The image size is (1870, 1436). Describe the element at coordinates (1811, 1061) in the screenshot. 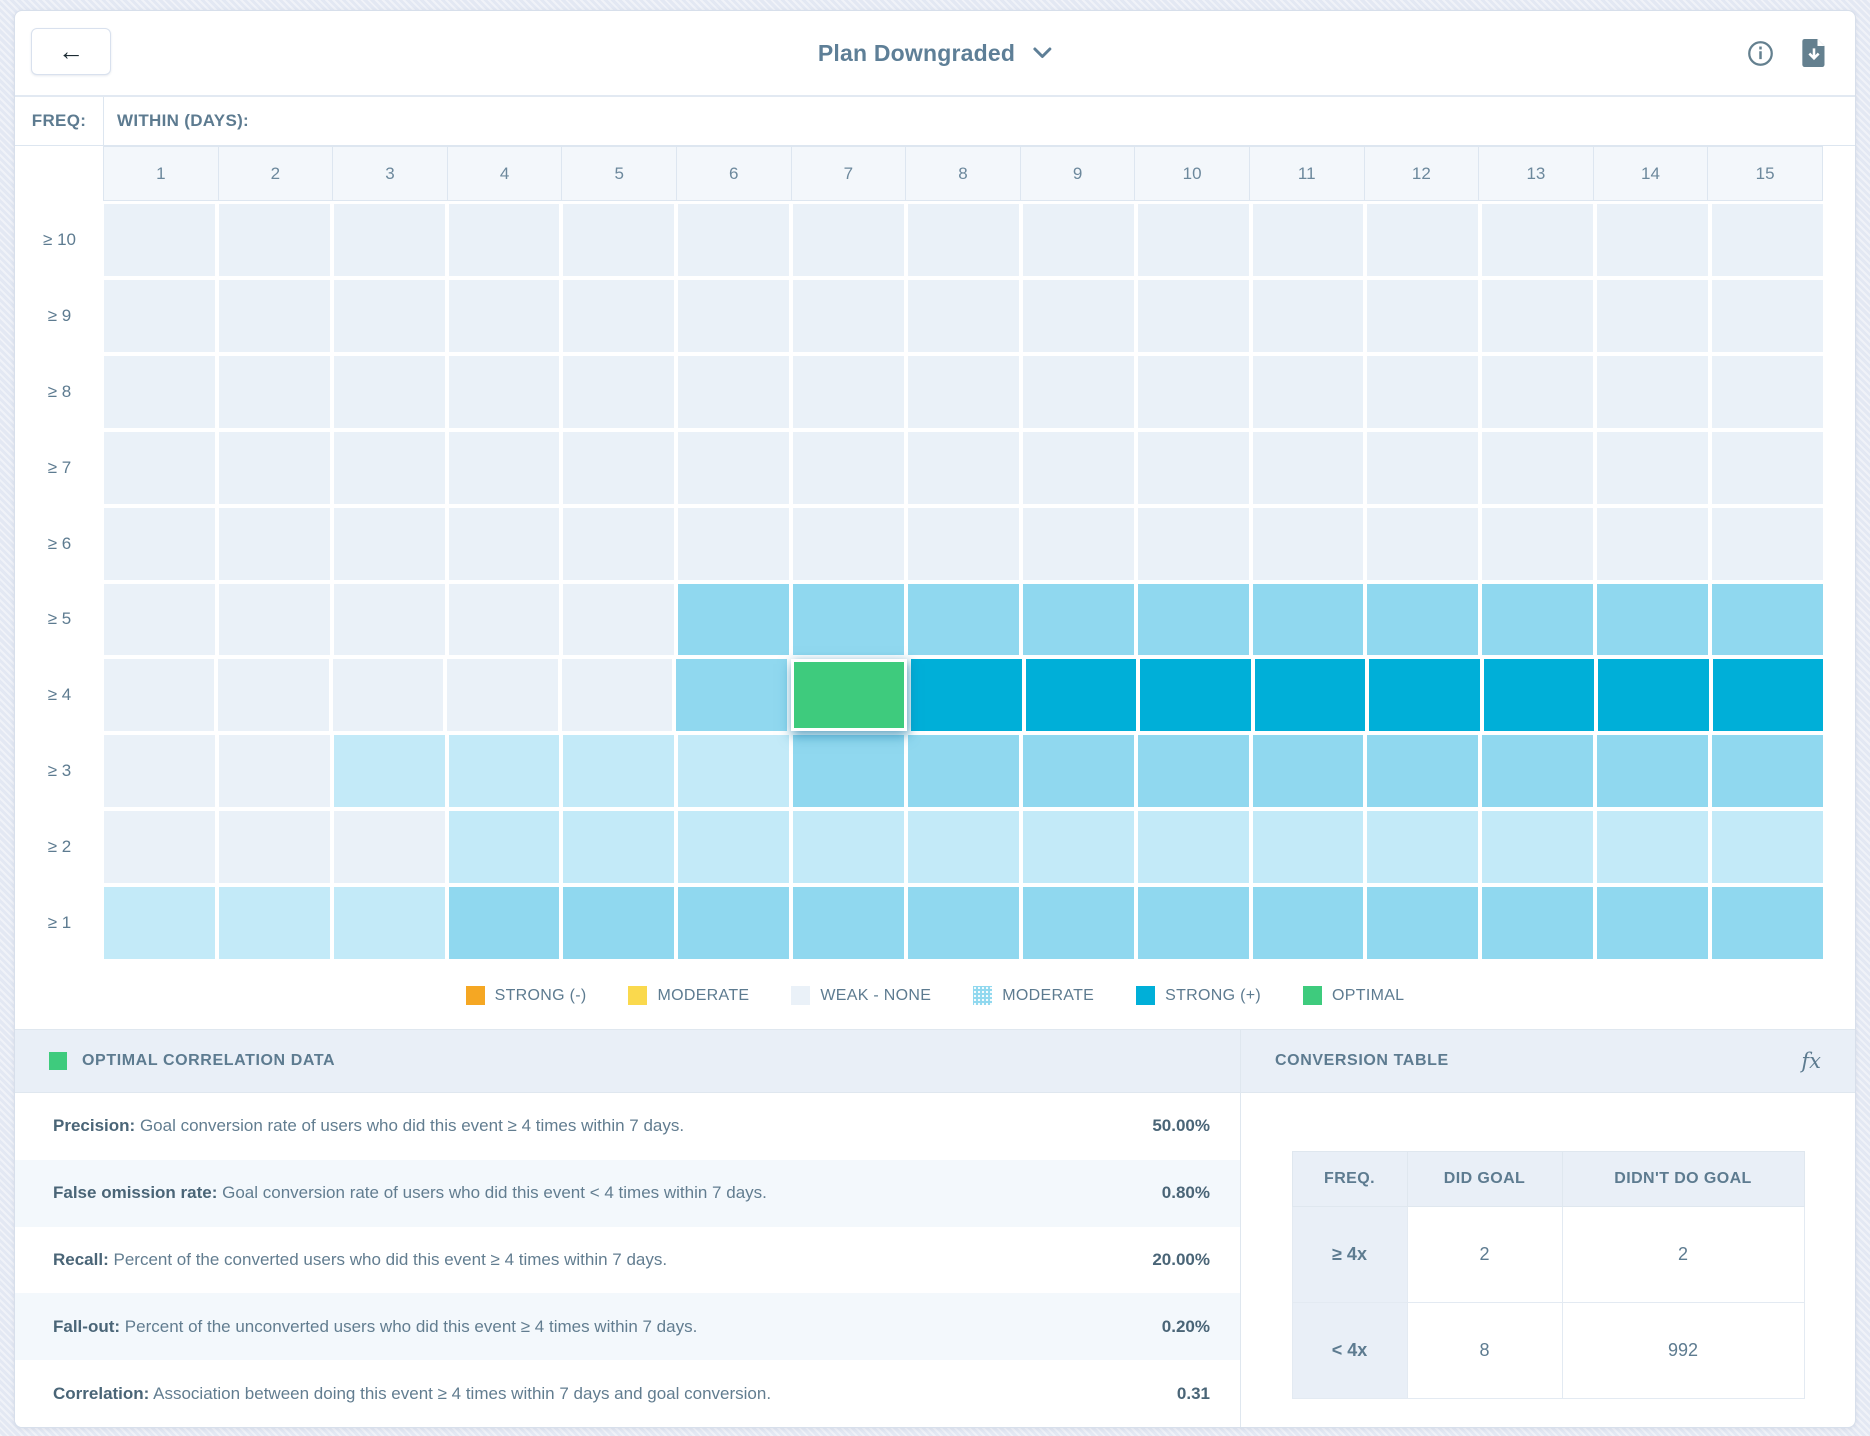

I see `formula-fx-icon: fx` at that location.